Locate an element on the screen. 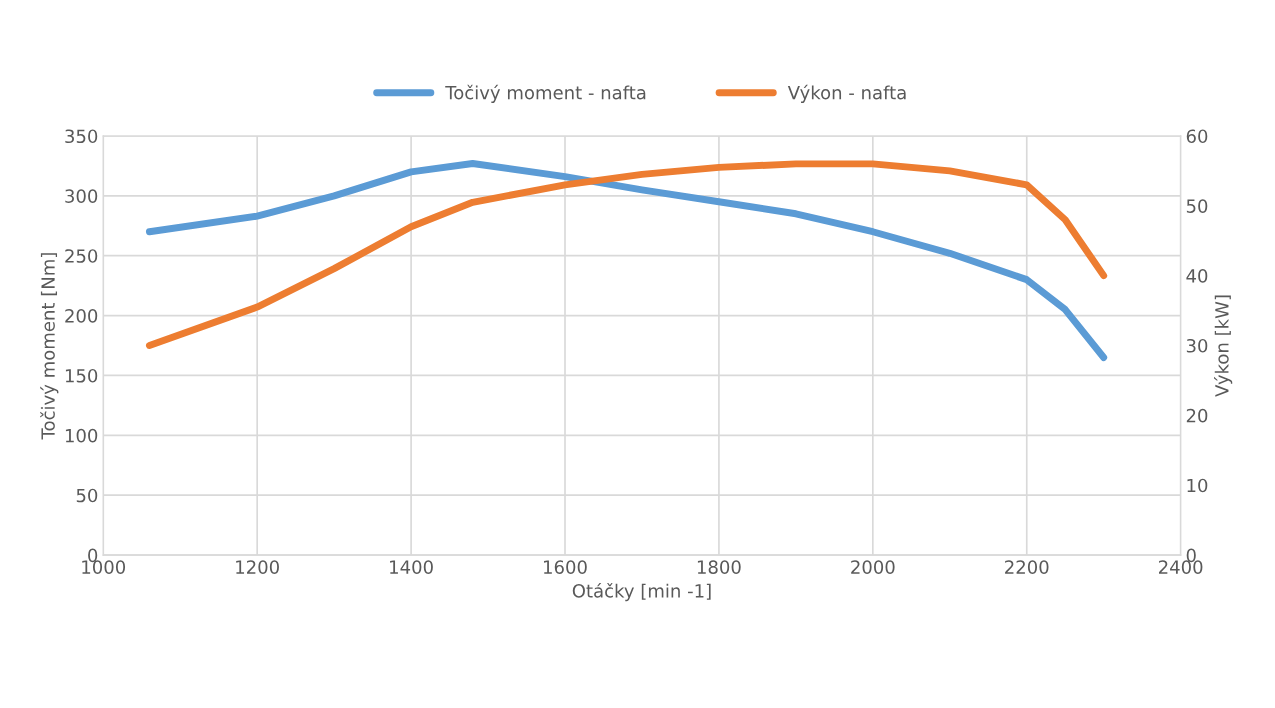  y2-tick-label: 40 is located at coordinates (1197, 276).